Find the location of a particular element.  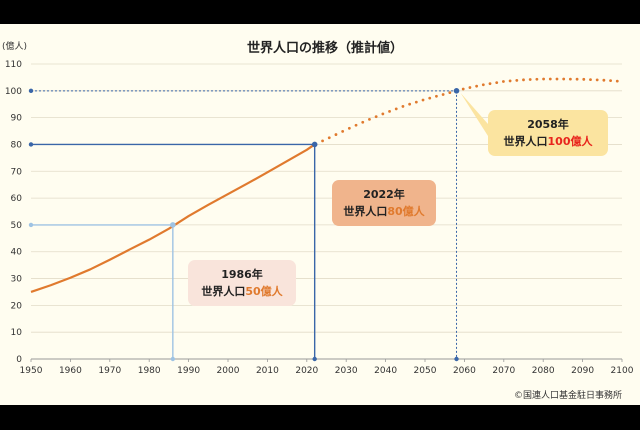

x-tick-label: 2070 is located at coordinates (503, 371).